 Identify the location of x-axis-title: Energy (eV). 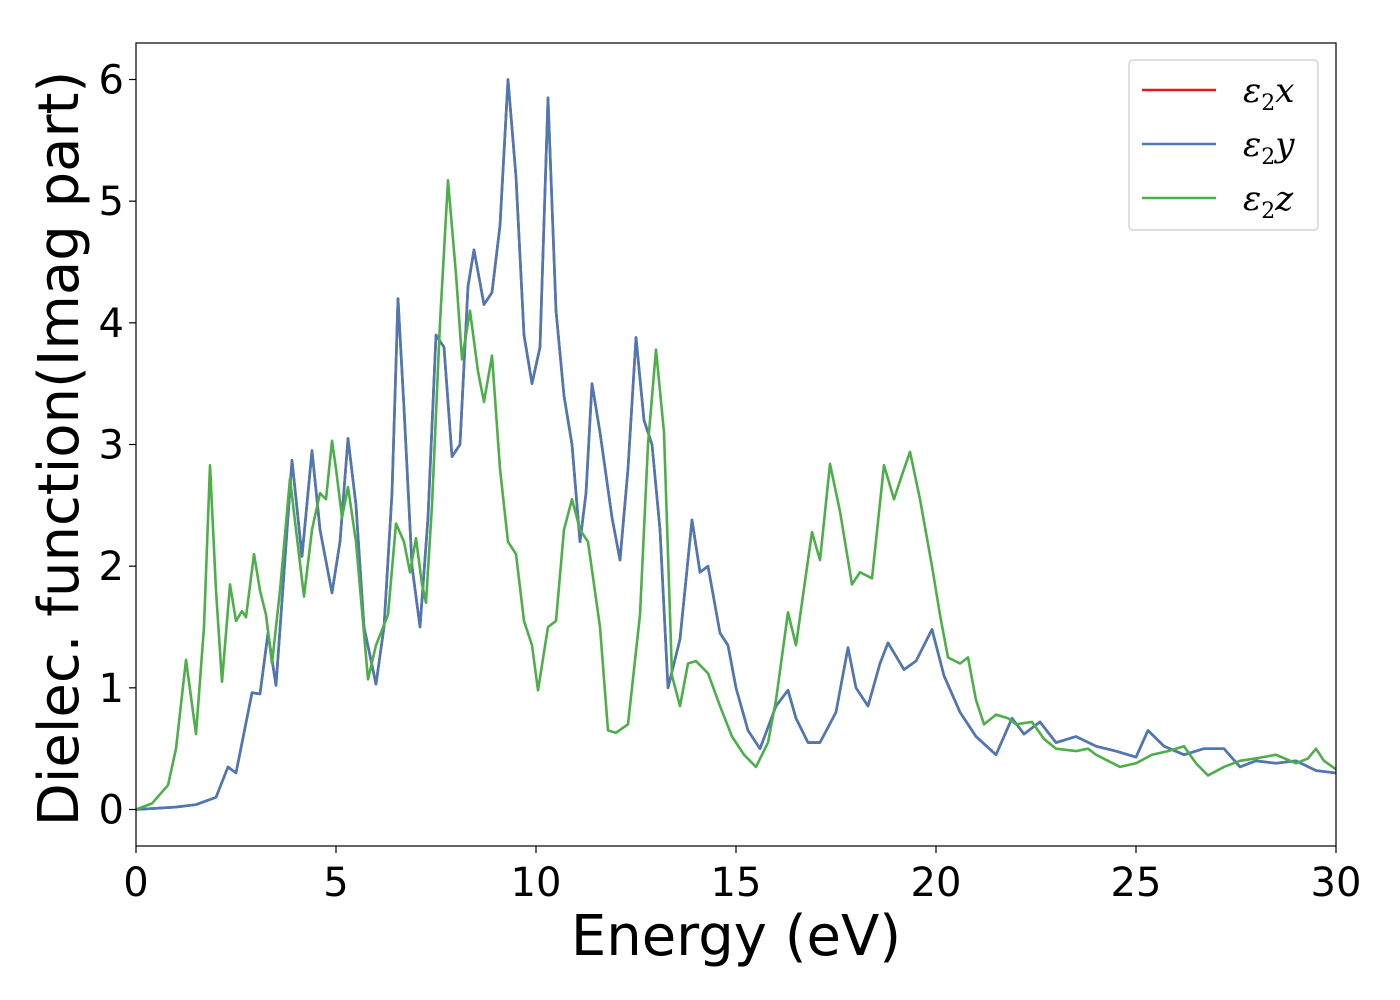
(736, 936).